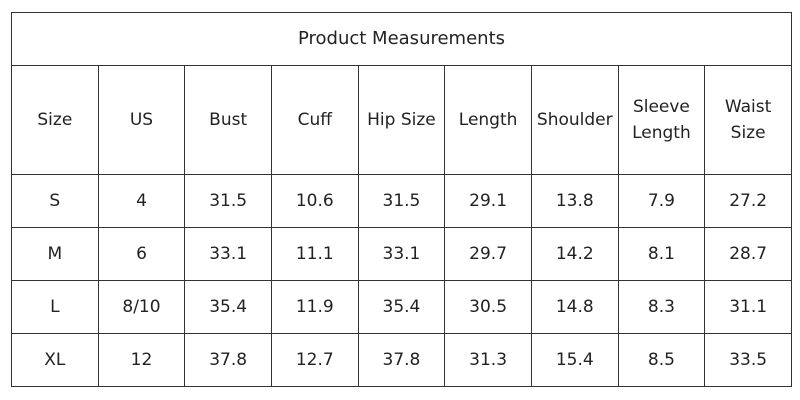  What do you see at coordinates (748, 201) in the screenshot?
I see `cell: 27.2` at bounding box center [748, 201].